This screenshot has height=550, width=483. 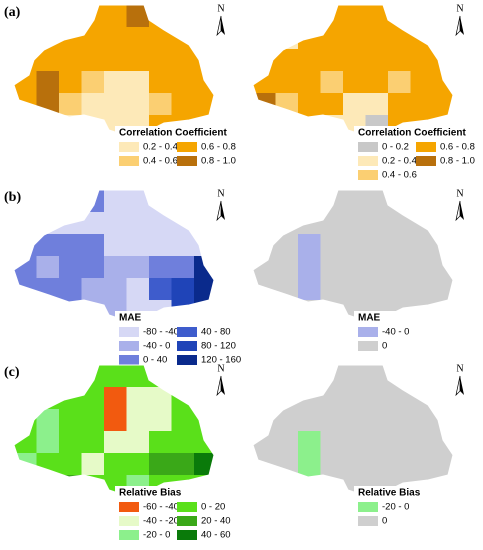 What do you see at coordinates (161, 507) in the screenshot?
I see `legend-label: -60 - -40` at bounding box center [161, 507].